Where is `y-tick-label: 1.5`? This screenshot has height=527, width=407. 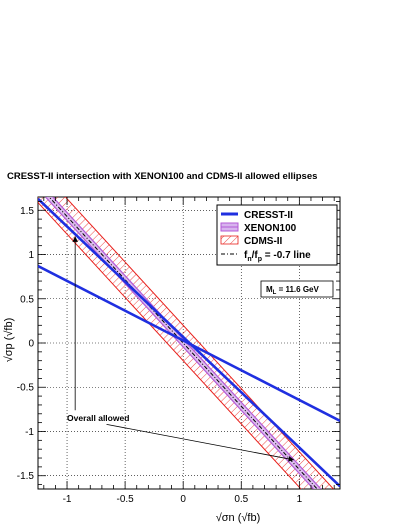
y-tick-label: 1.5 is located at coordinates (27, 211).